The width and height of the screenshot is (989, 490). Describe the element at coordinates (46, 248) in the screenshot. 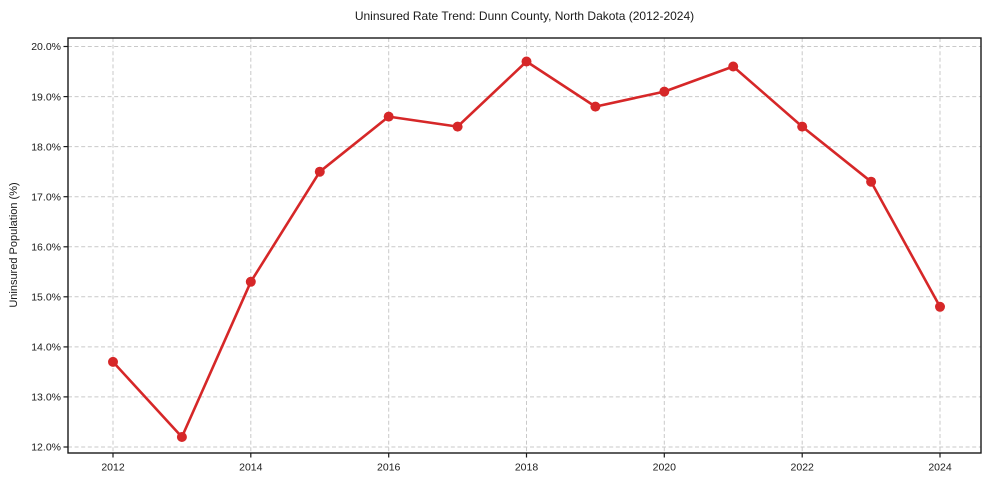

I see `y-tick-label: 16.0%` at that location.